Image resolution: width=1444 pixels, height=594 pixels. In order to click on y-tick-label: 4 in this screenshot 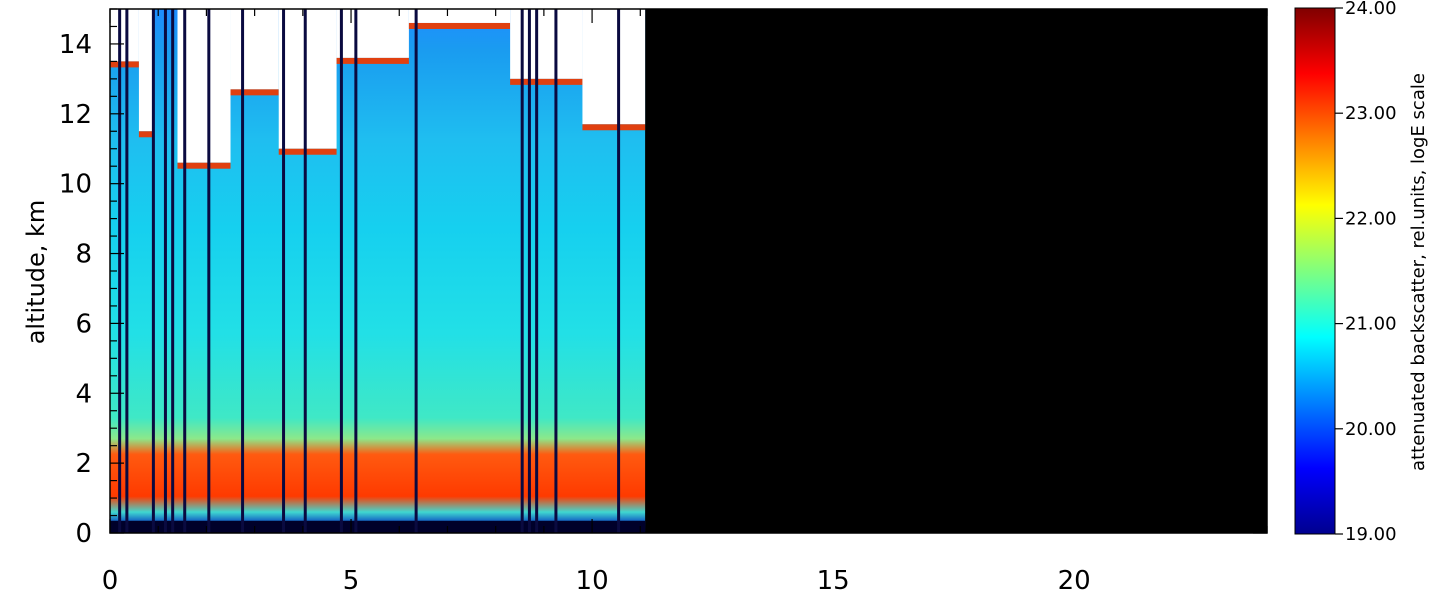, I will do `click(83, 394)`.